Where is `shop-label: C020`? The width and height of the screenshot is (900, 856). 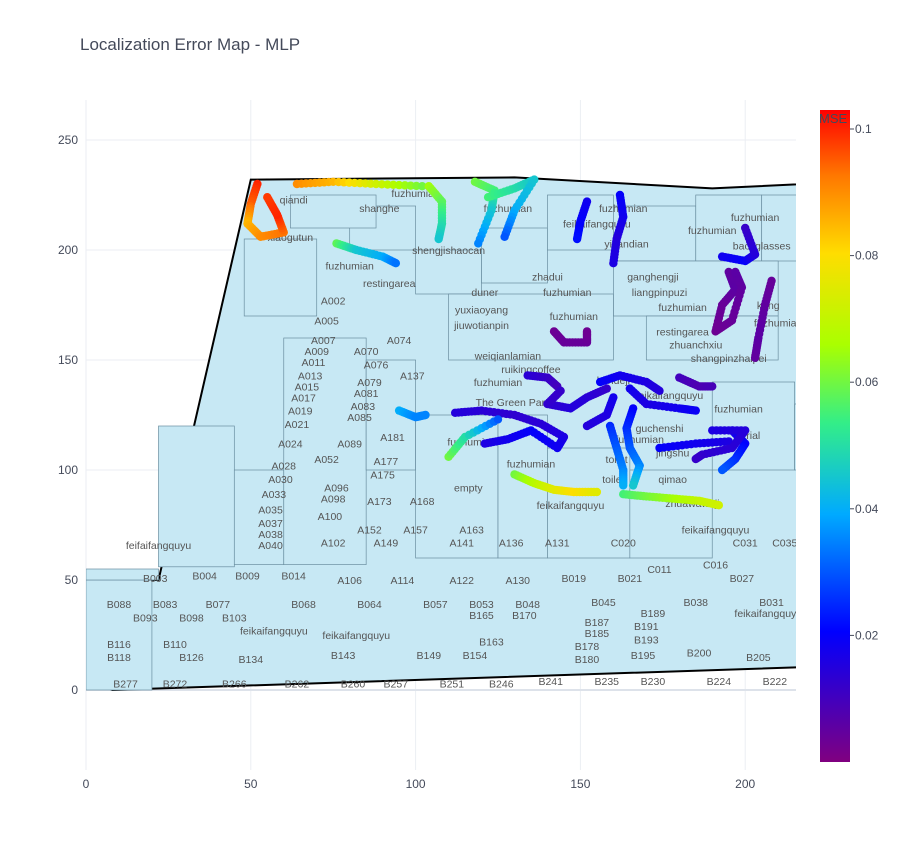
shop-label: C020 is located at coordinates (623, 544).